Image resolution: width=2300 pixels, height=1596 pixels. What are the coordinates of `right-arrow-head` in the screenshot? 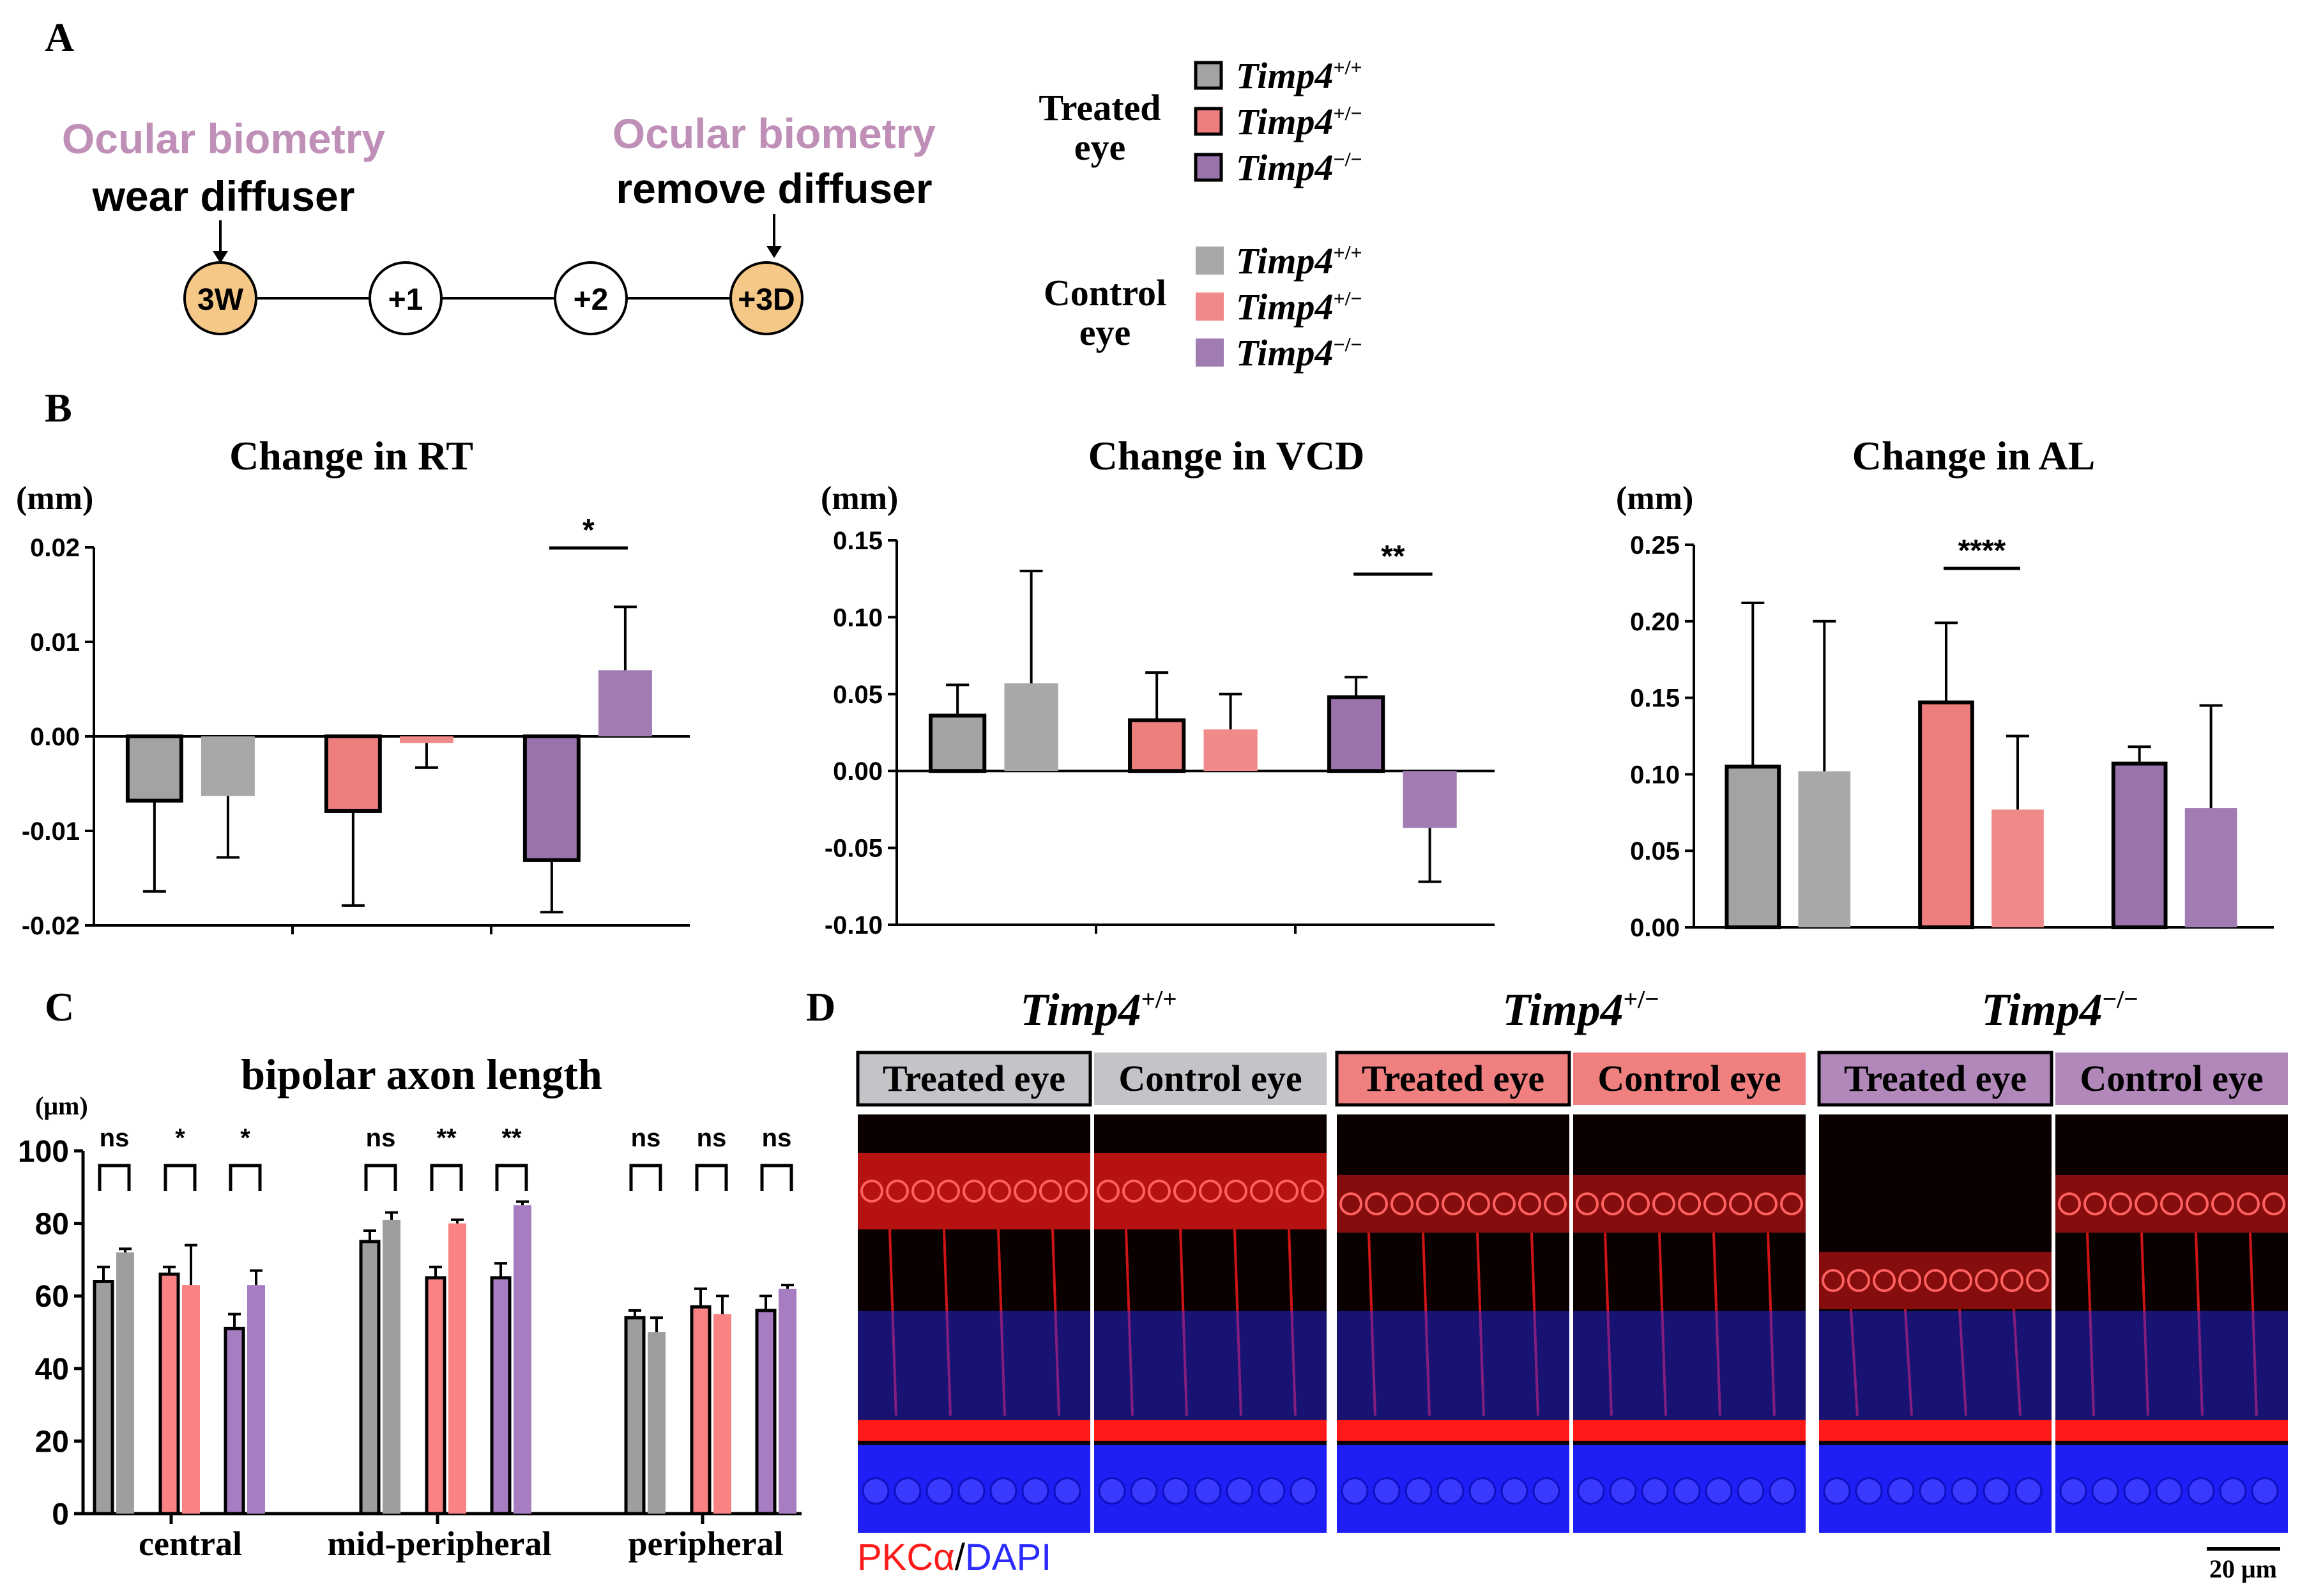 It's located at (774, 252).